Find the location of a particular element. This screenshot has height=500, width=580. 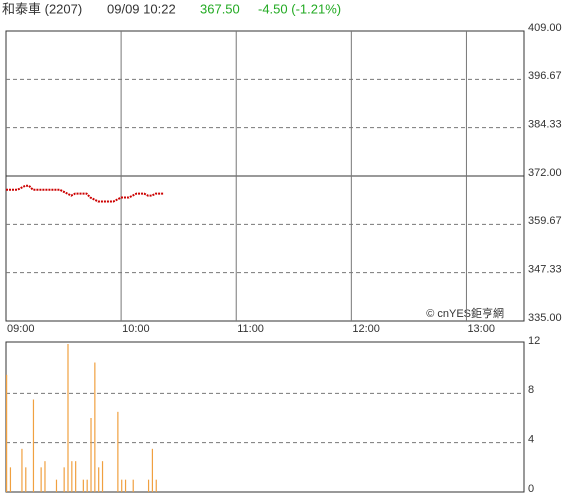

y-tick-label: 0 is located at coordinates (531, 489).